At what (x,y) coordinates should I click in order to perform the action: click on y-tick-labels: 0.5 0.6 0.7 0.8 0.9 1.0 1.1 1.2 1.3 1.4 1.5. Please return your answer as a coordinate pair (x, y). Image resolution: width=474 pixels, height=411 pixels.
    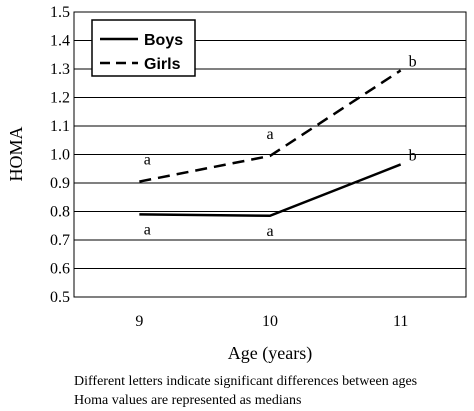
    Looking at the image, I should click on (60, 155).